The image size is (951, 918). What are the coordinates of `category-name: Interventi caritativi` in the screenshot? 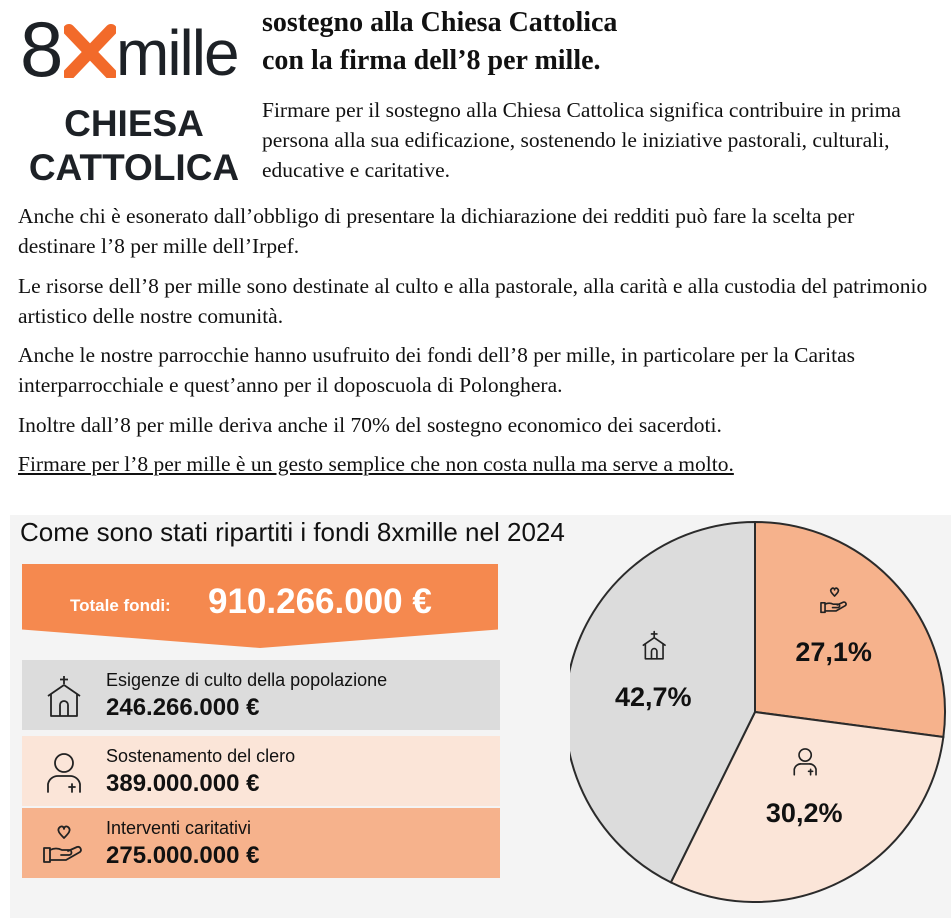 It's located at (179, 828).